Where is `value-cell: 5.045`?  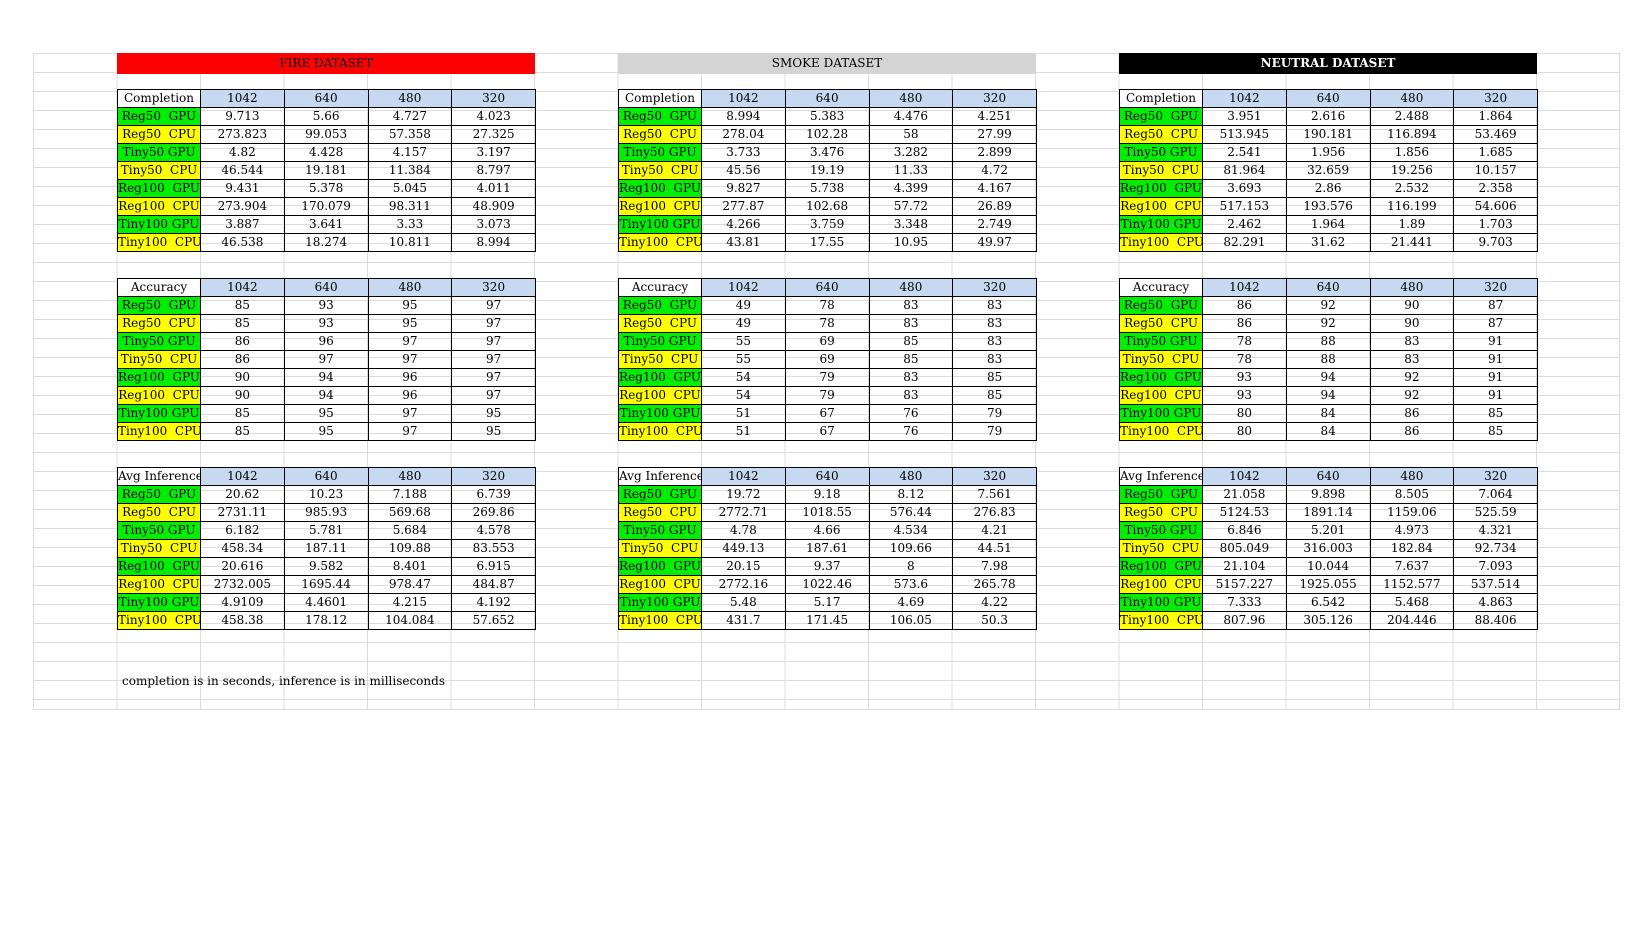
value-cell: 5.045 is located at coordinates (410, 188).